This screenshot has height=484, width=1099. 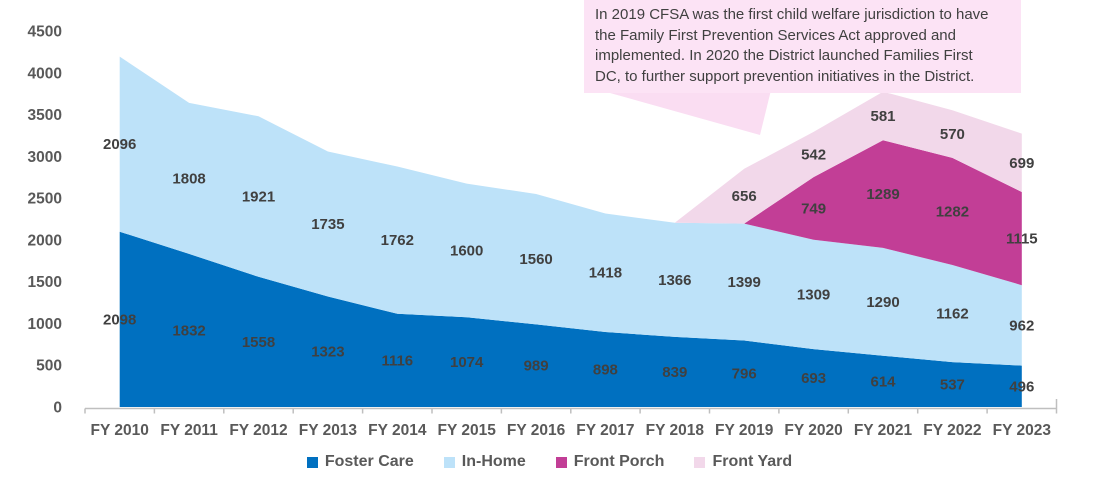 I want to click on data-label-front-yard-fy-2022: 570, so click(x=952, y=134).